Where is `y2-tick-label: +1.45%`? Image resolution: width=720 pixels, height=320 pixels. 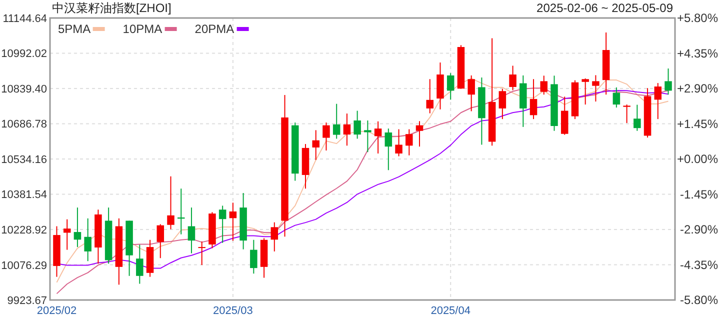
y2-tick-label: +1.45% is located at coordinates (697, 123).